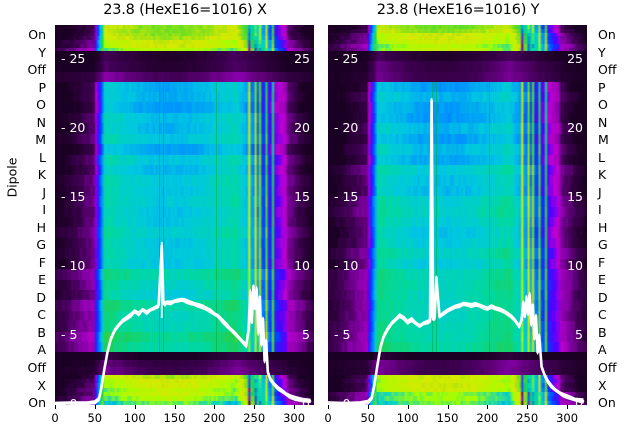 Image resolution: width=640 pixels, height=440 pixels. What do you see at coordinates (602, 52) in the screenshot?
I see `category-tick-y-1: Y` at bounding box center [602, 52].